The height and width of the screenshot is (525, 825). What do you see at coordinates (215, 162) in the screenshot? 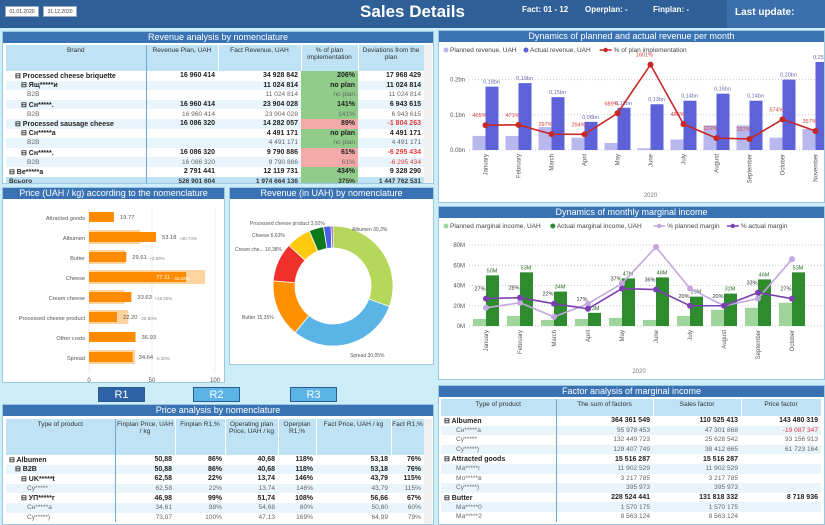
I see `table-row: B2B 16 086 320 9 790 886 61% -6 295 434` at bounding box center [215, 162].